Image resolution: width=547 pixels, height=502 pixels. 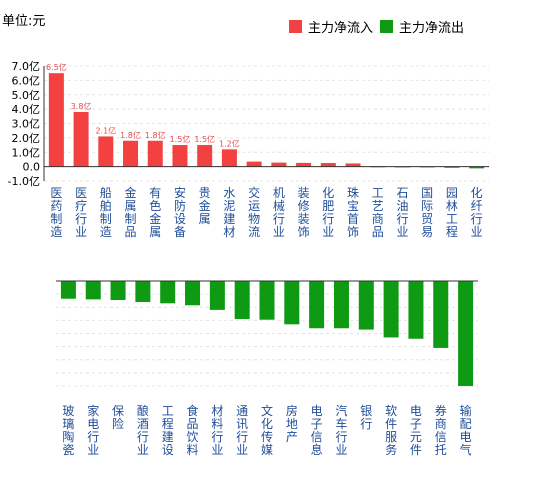 I want to click on category-label-bottom: 保险, so click(x=118, y=417).